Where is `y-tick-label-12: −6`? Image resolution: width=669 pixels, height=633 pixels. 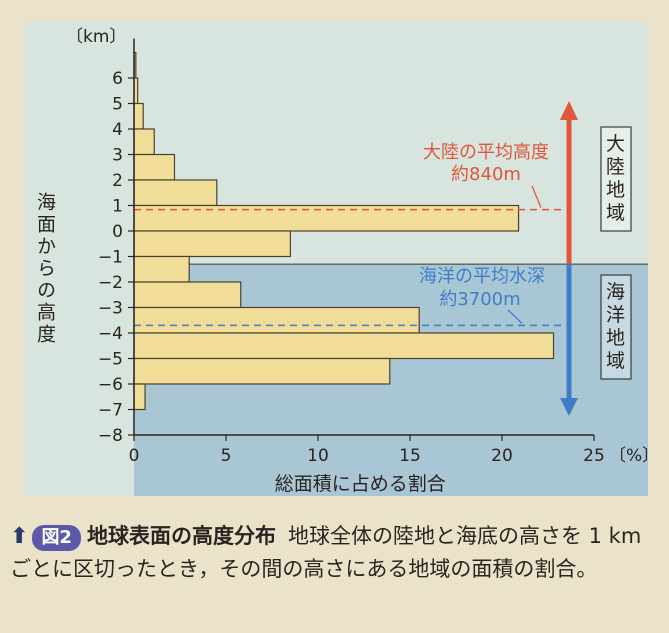 y-tick-label-12: −6 is located at coordinates (110, 385).